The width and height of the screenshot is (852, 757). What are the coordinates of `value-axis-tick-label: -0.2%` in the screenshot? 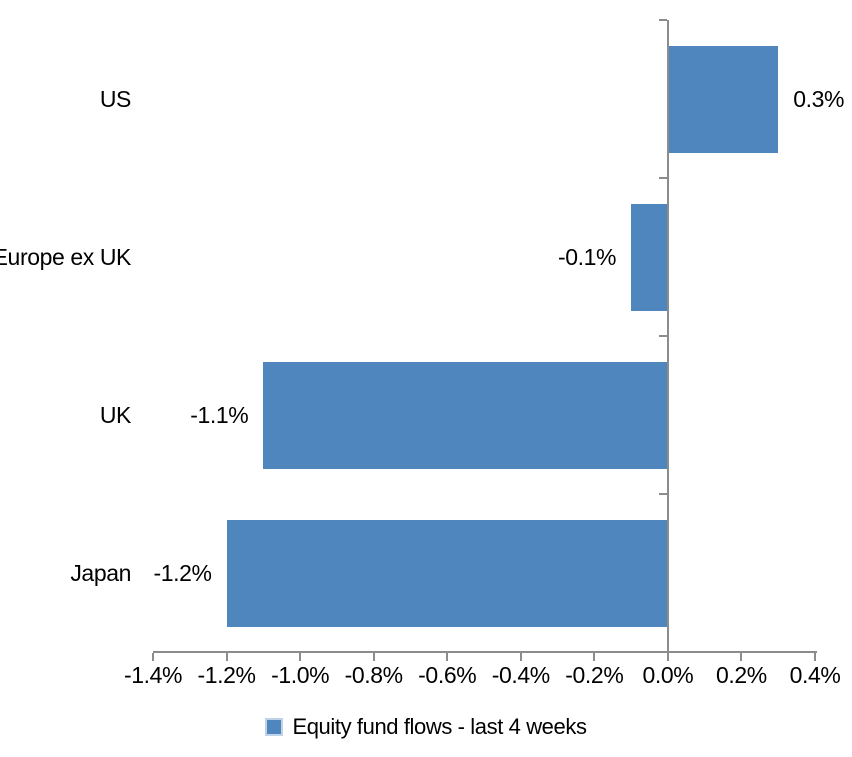 It's located at (594, 675).